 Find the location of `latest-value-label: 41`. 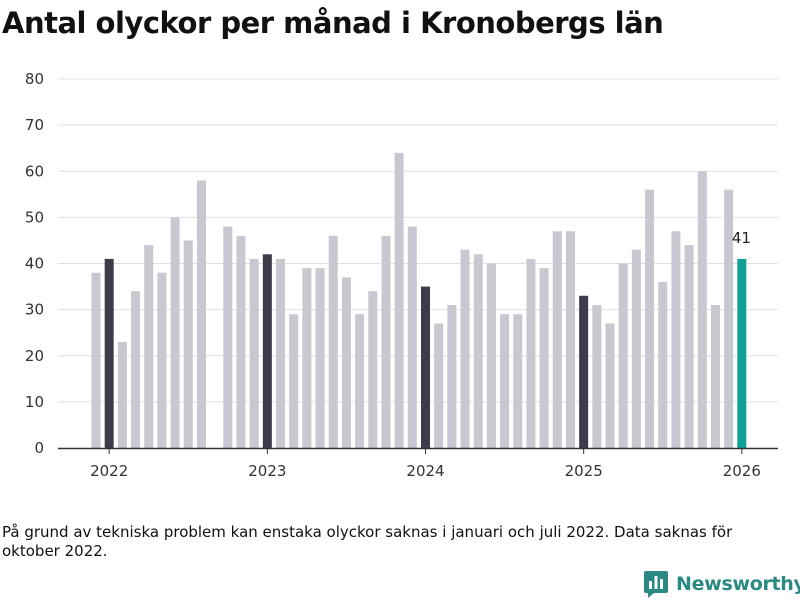

latest-value-label: 41 is located at coordinates (741, 238).